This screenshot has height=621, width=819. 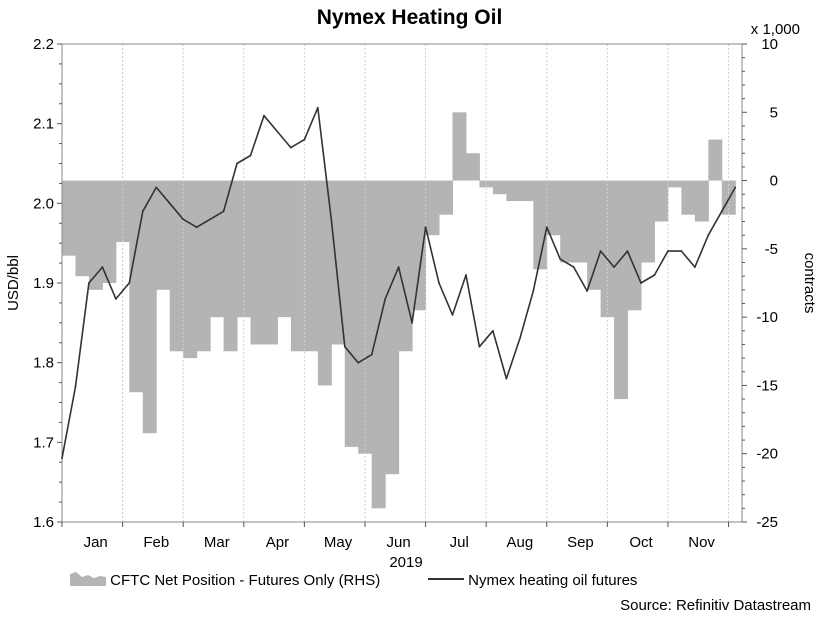 I want to click on left-tick-label: 1.6, so click(x=43, y=522).